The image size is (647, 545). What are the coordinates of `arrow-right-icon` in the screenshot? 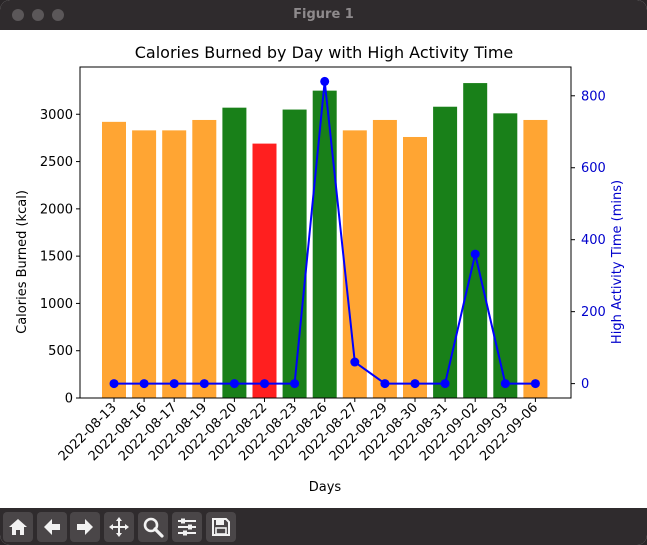 It's located at (85, 527).